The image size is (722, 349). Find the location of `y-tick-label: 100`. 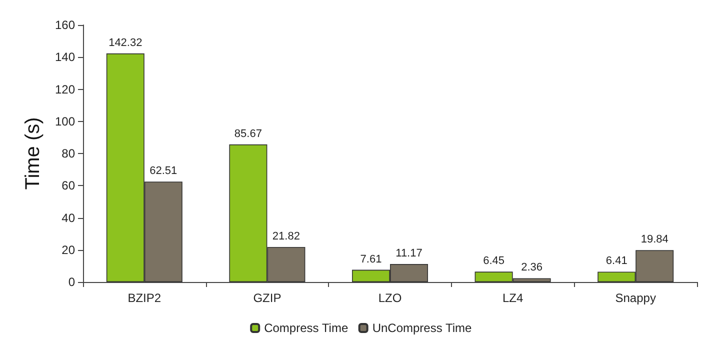

y-tick-label: 100 is located at coordinates (65, 121).